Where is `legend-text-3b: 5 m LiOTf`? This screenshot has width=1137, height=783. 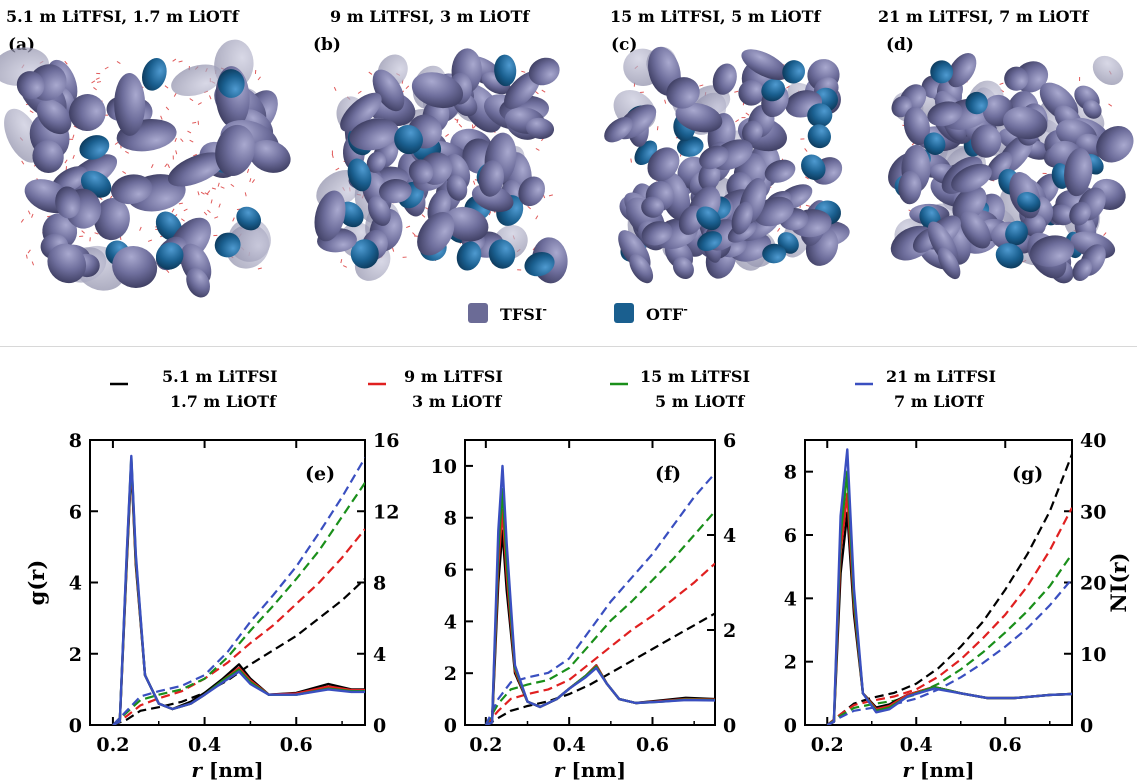
legend-text-3b: 5 m LiOTf is located at coordinates (700, 401).